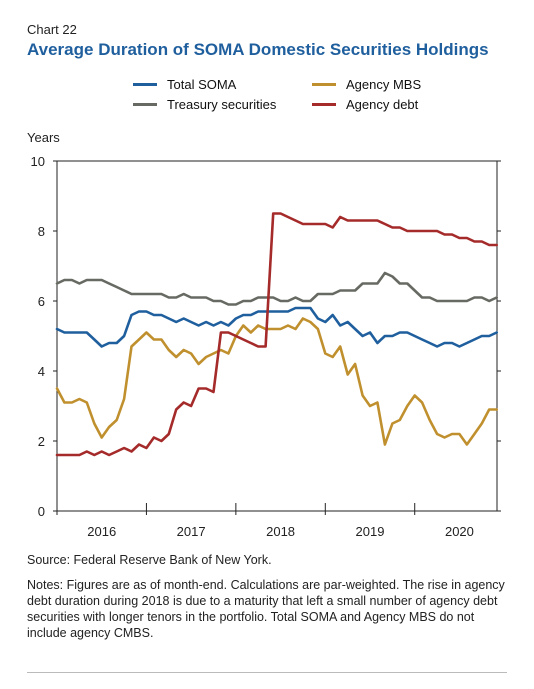 Image resolution: width=534 pixels, height=689 pixels. What do you see at coordinates (43, 137) in the screenshot?
I see `y-axis-label: Years` at bounding box center [43, 137].